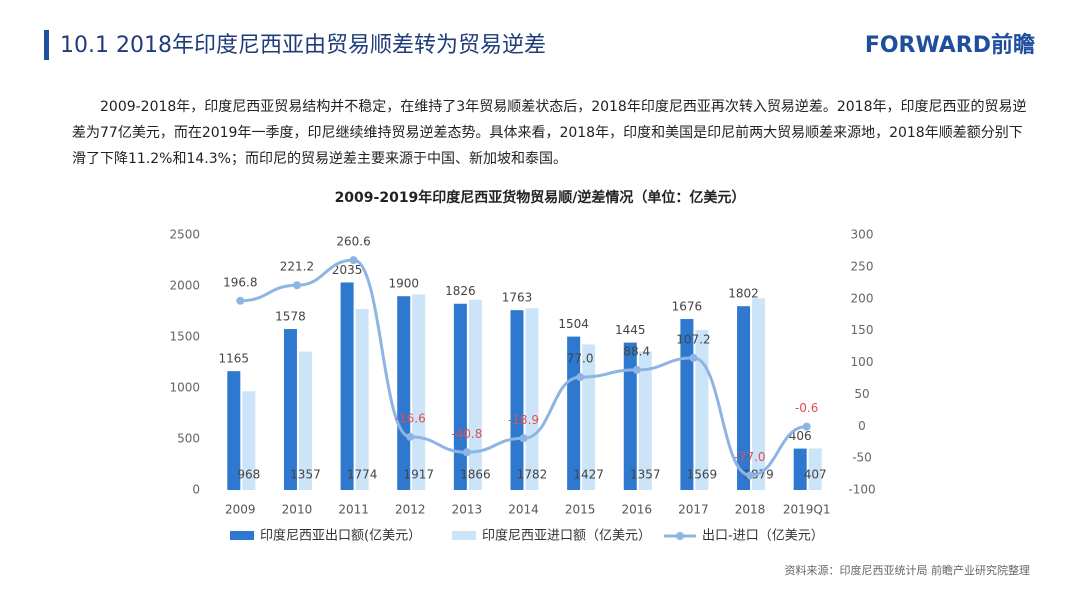 The width and height of the screenshot is (1080, 595). I want to click on data-label: 1504, so click(573, 324).